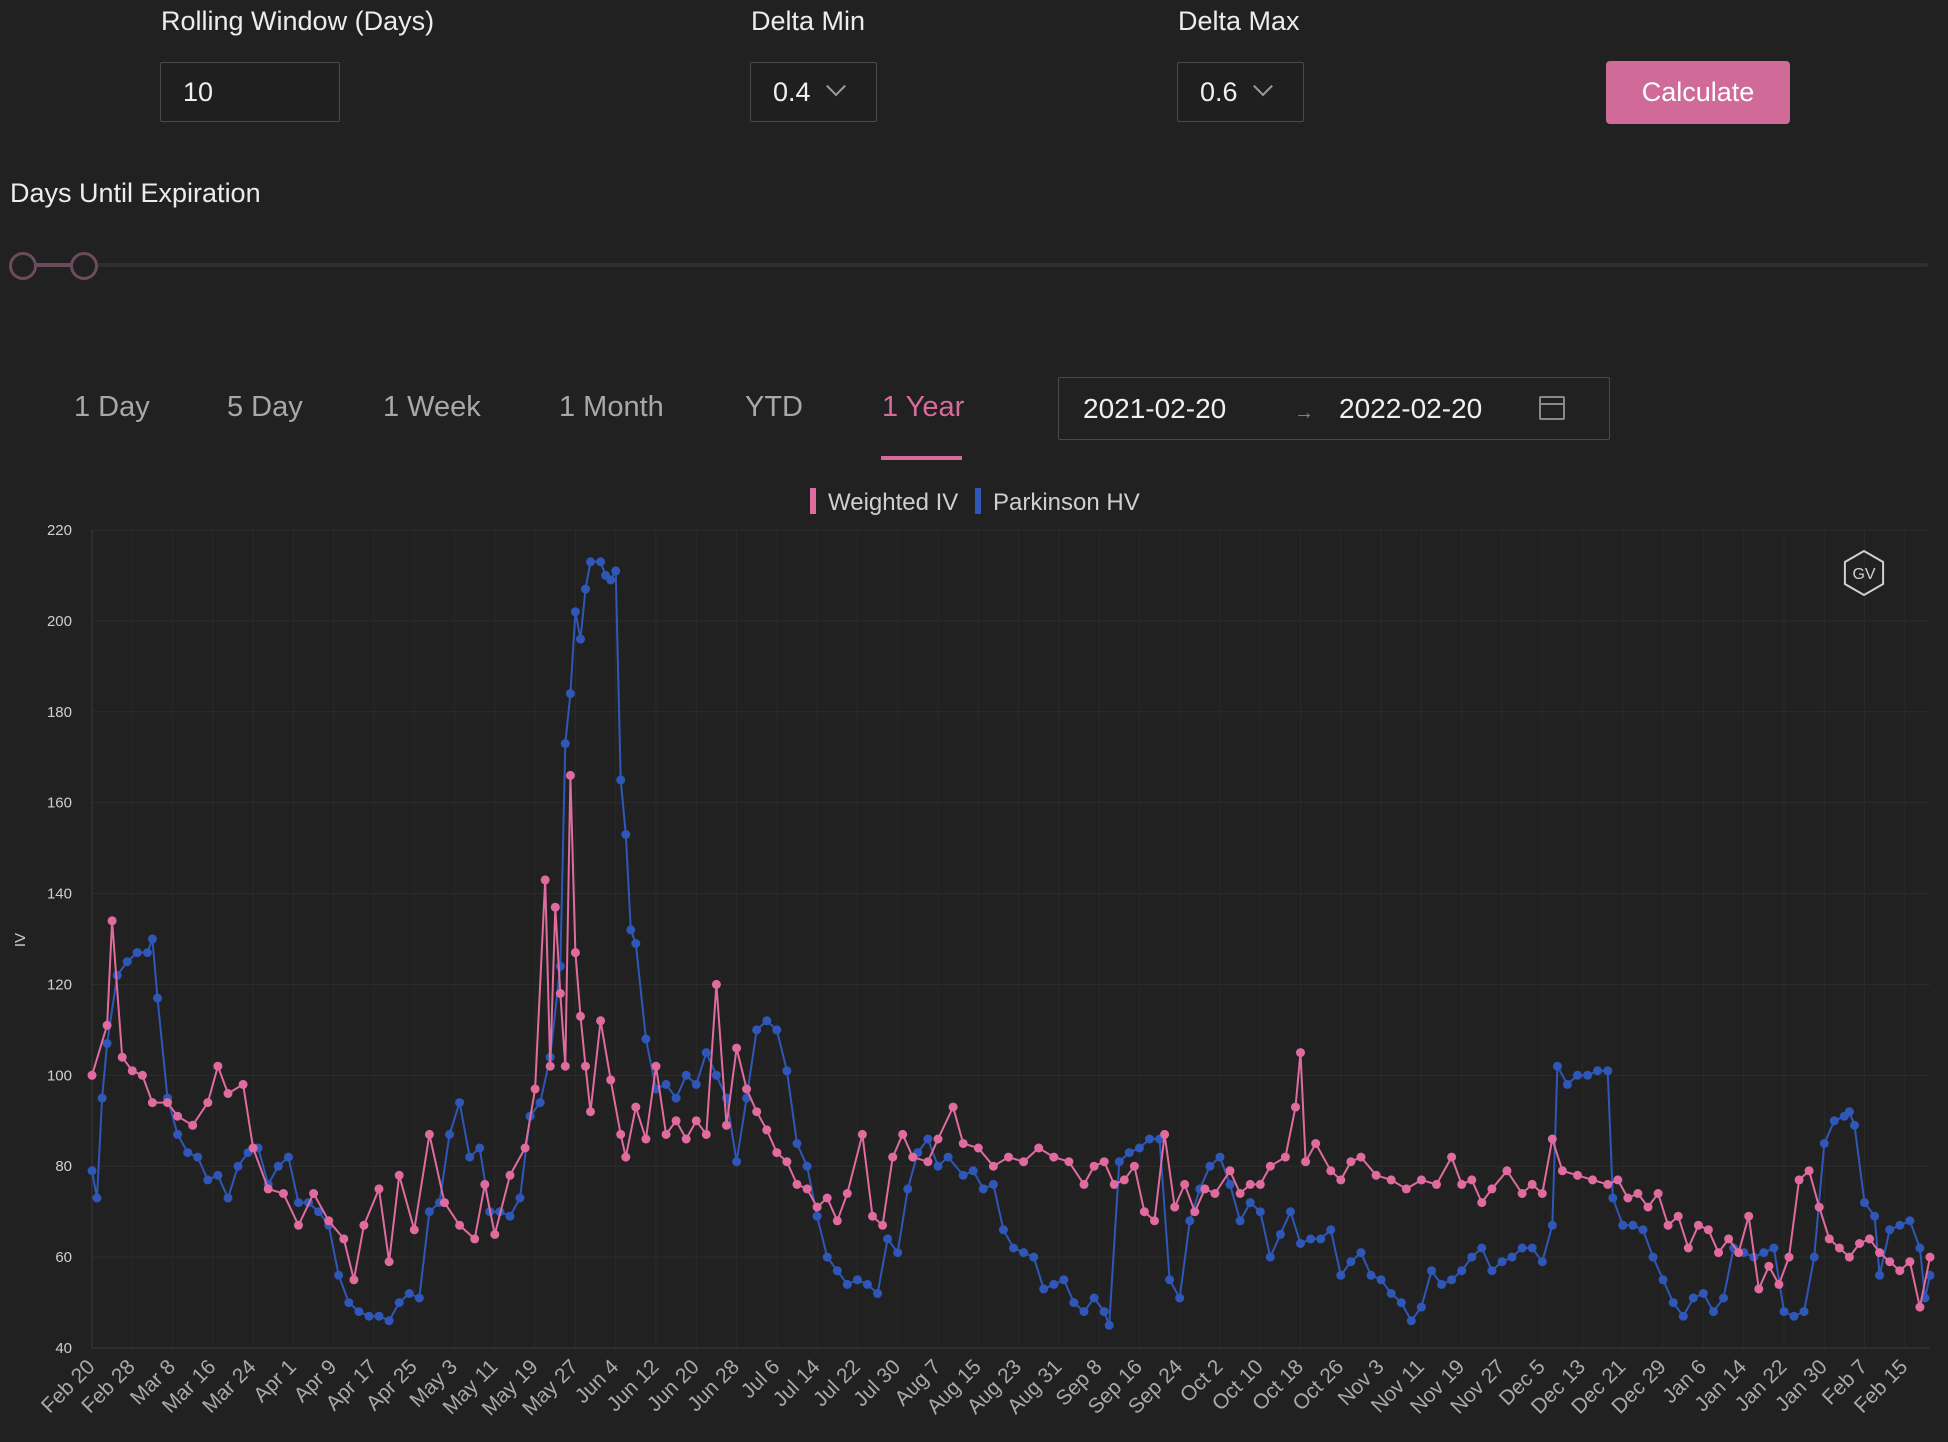  Describe the element at coordinates (813, 92) in the screenshot. I see `delta-min-select: 0.4` at that location.